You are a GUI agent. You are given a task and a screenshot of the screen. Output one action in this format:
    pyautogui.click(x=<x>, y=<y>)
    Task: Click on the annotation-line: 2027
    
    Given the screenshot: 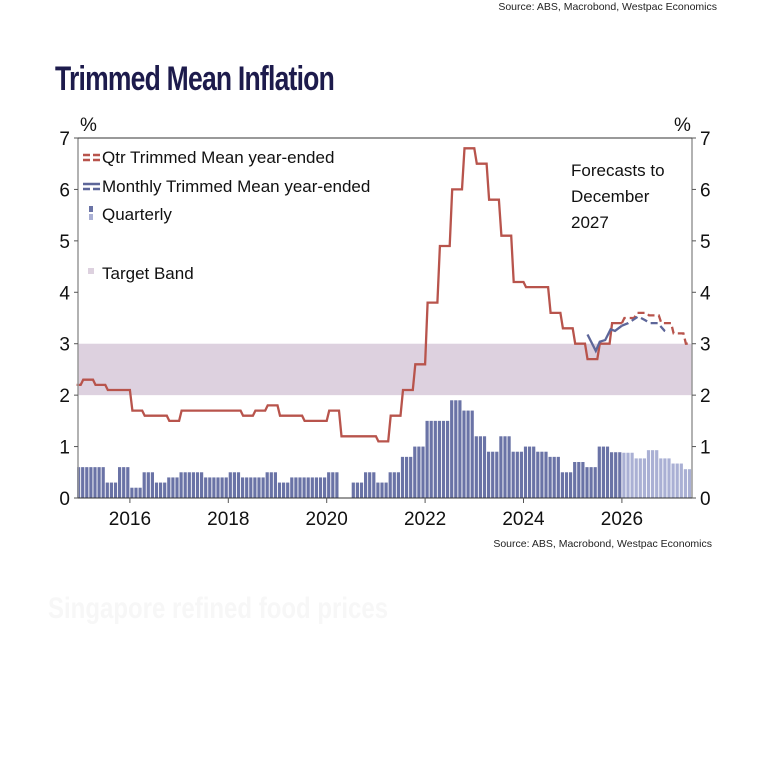 What is the action you would take?
    pyautogui.click(x=590, y=222)
    